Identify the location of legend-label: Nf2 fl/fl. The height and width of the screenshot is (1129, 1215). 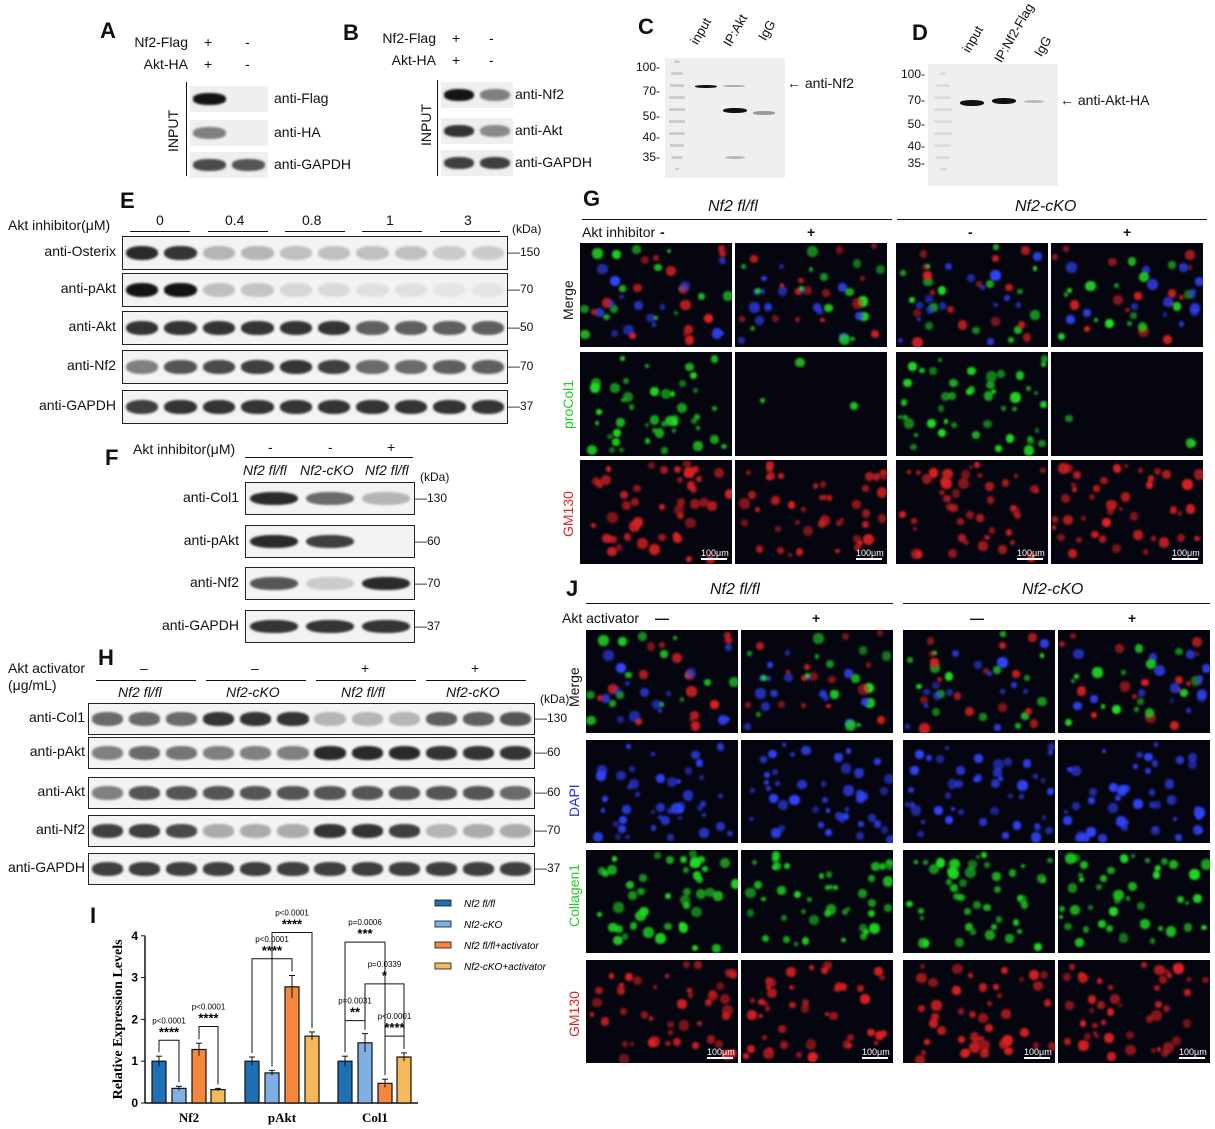
(480, 904).